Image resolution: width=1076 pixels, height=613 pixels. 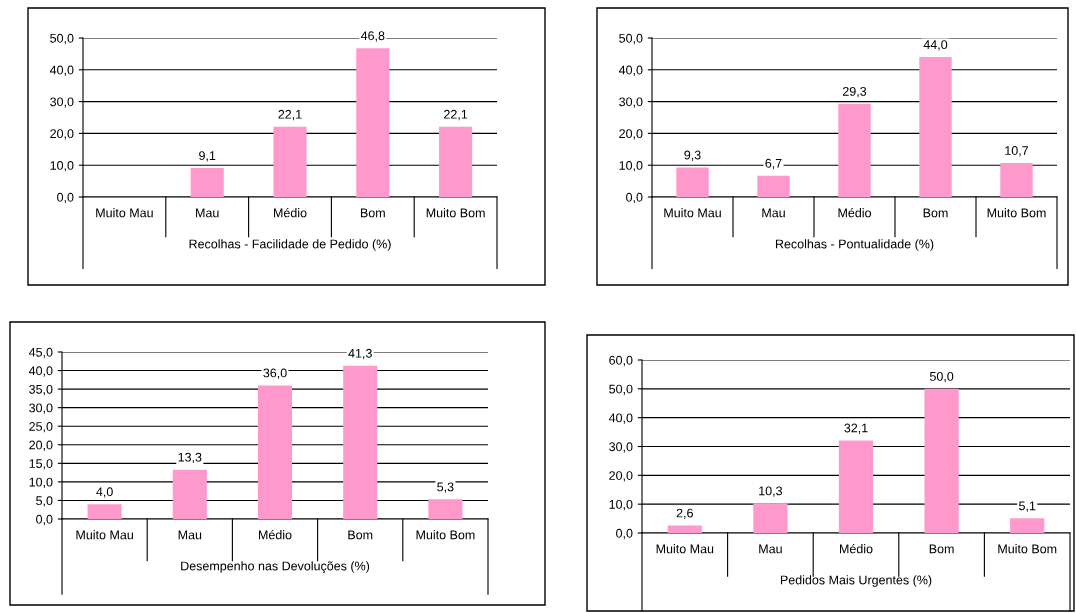 What do you see at coordinates (275, 373) in the screenshot?
I see `data-label: 36,0` at bounding box center [275, 373].